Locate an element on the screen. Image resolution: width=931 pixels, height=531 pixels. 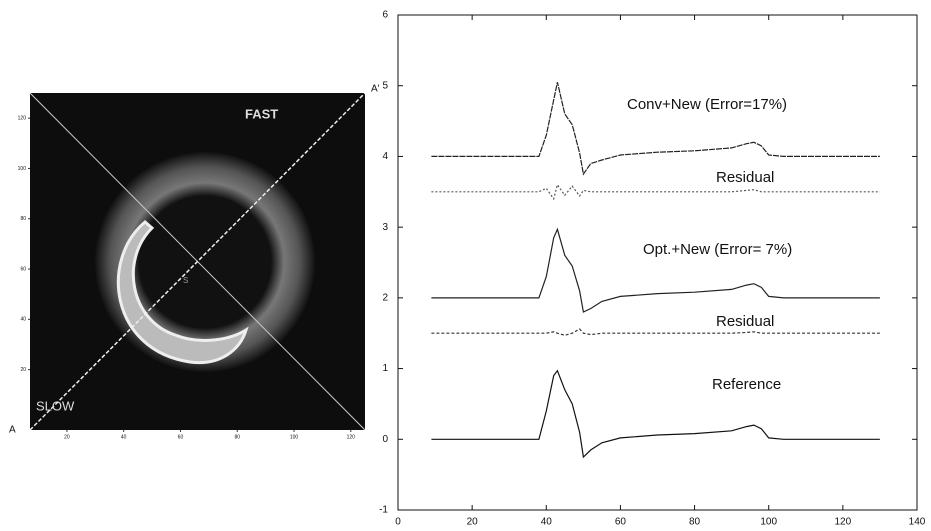
series-label: Opt.+New (Error= 7%) is located at coordinates (717, 249).